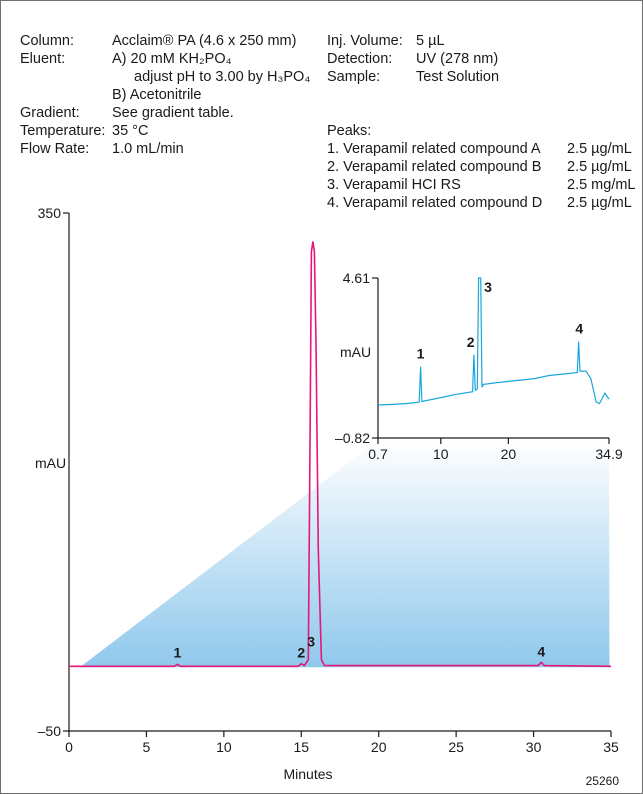 The width and height of the screenshot is (643, 794). What do you see at coordinates (601, 185) in the screenshot?
I see `peak-entry-conc: 2.5 mg/mL` at bounding box center [601, 185].